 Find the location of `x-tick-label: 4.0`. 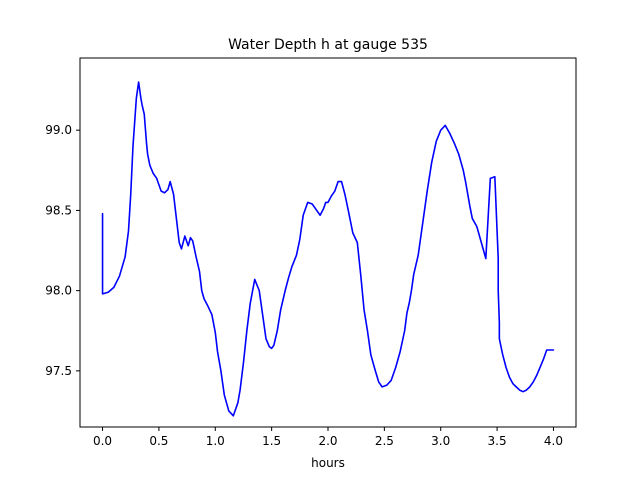

x-tick-label: 4.0 is located at coordinates (553, 441).